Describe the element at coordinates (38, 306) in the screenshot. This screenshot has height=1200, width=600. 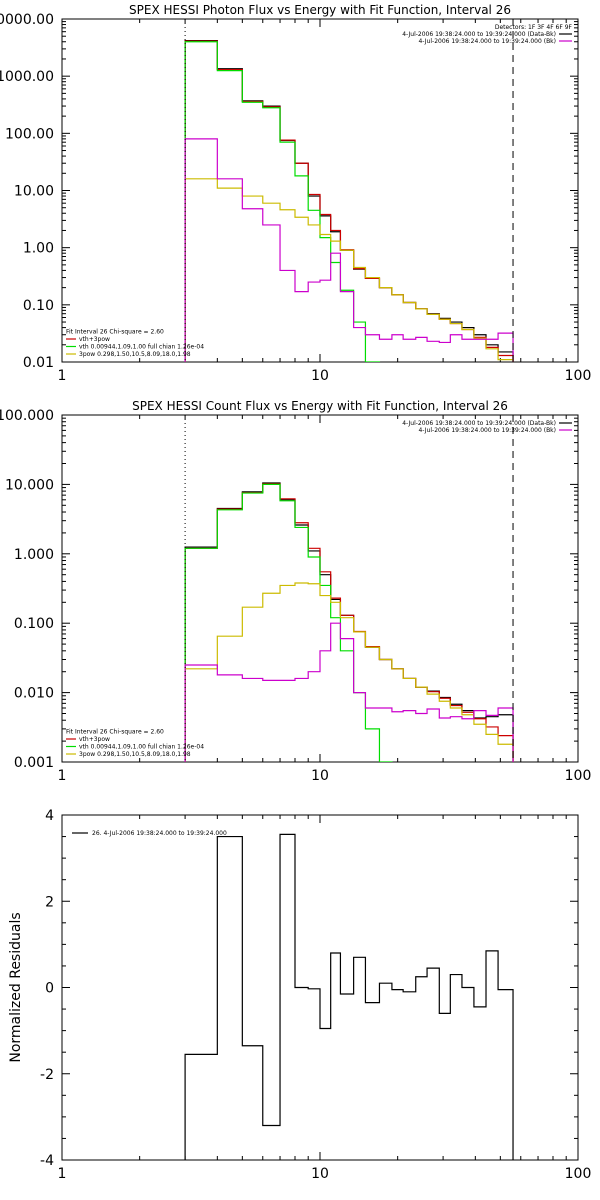
I see `y-tick-label: 0.10` at that location.